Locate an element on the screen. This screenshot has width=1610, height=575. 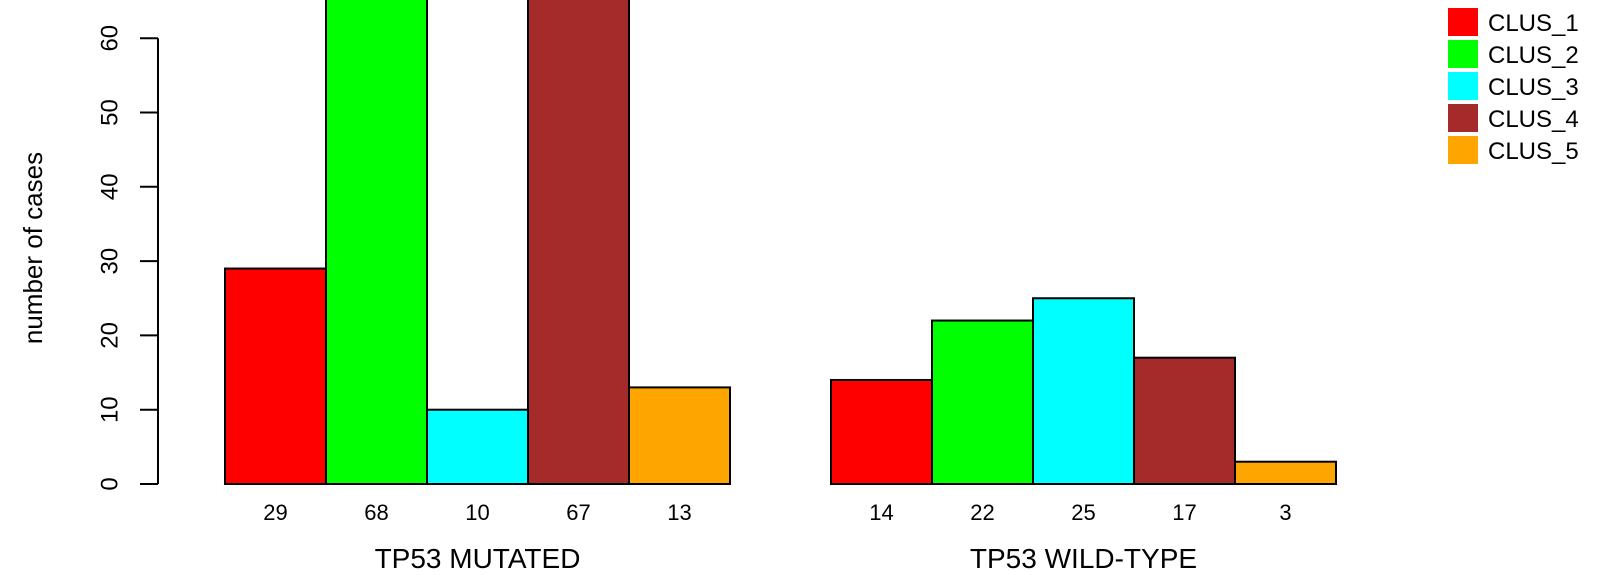
bar-count-label: 10 is located at coordinates (477, 512).